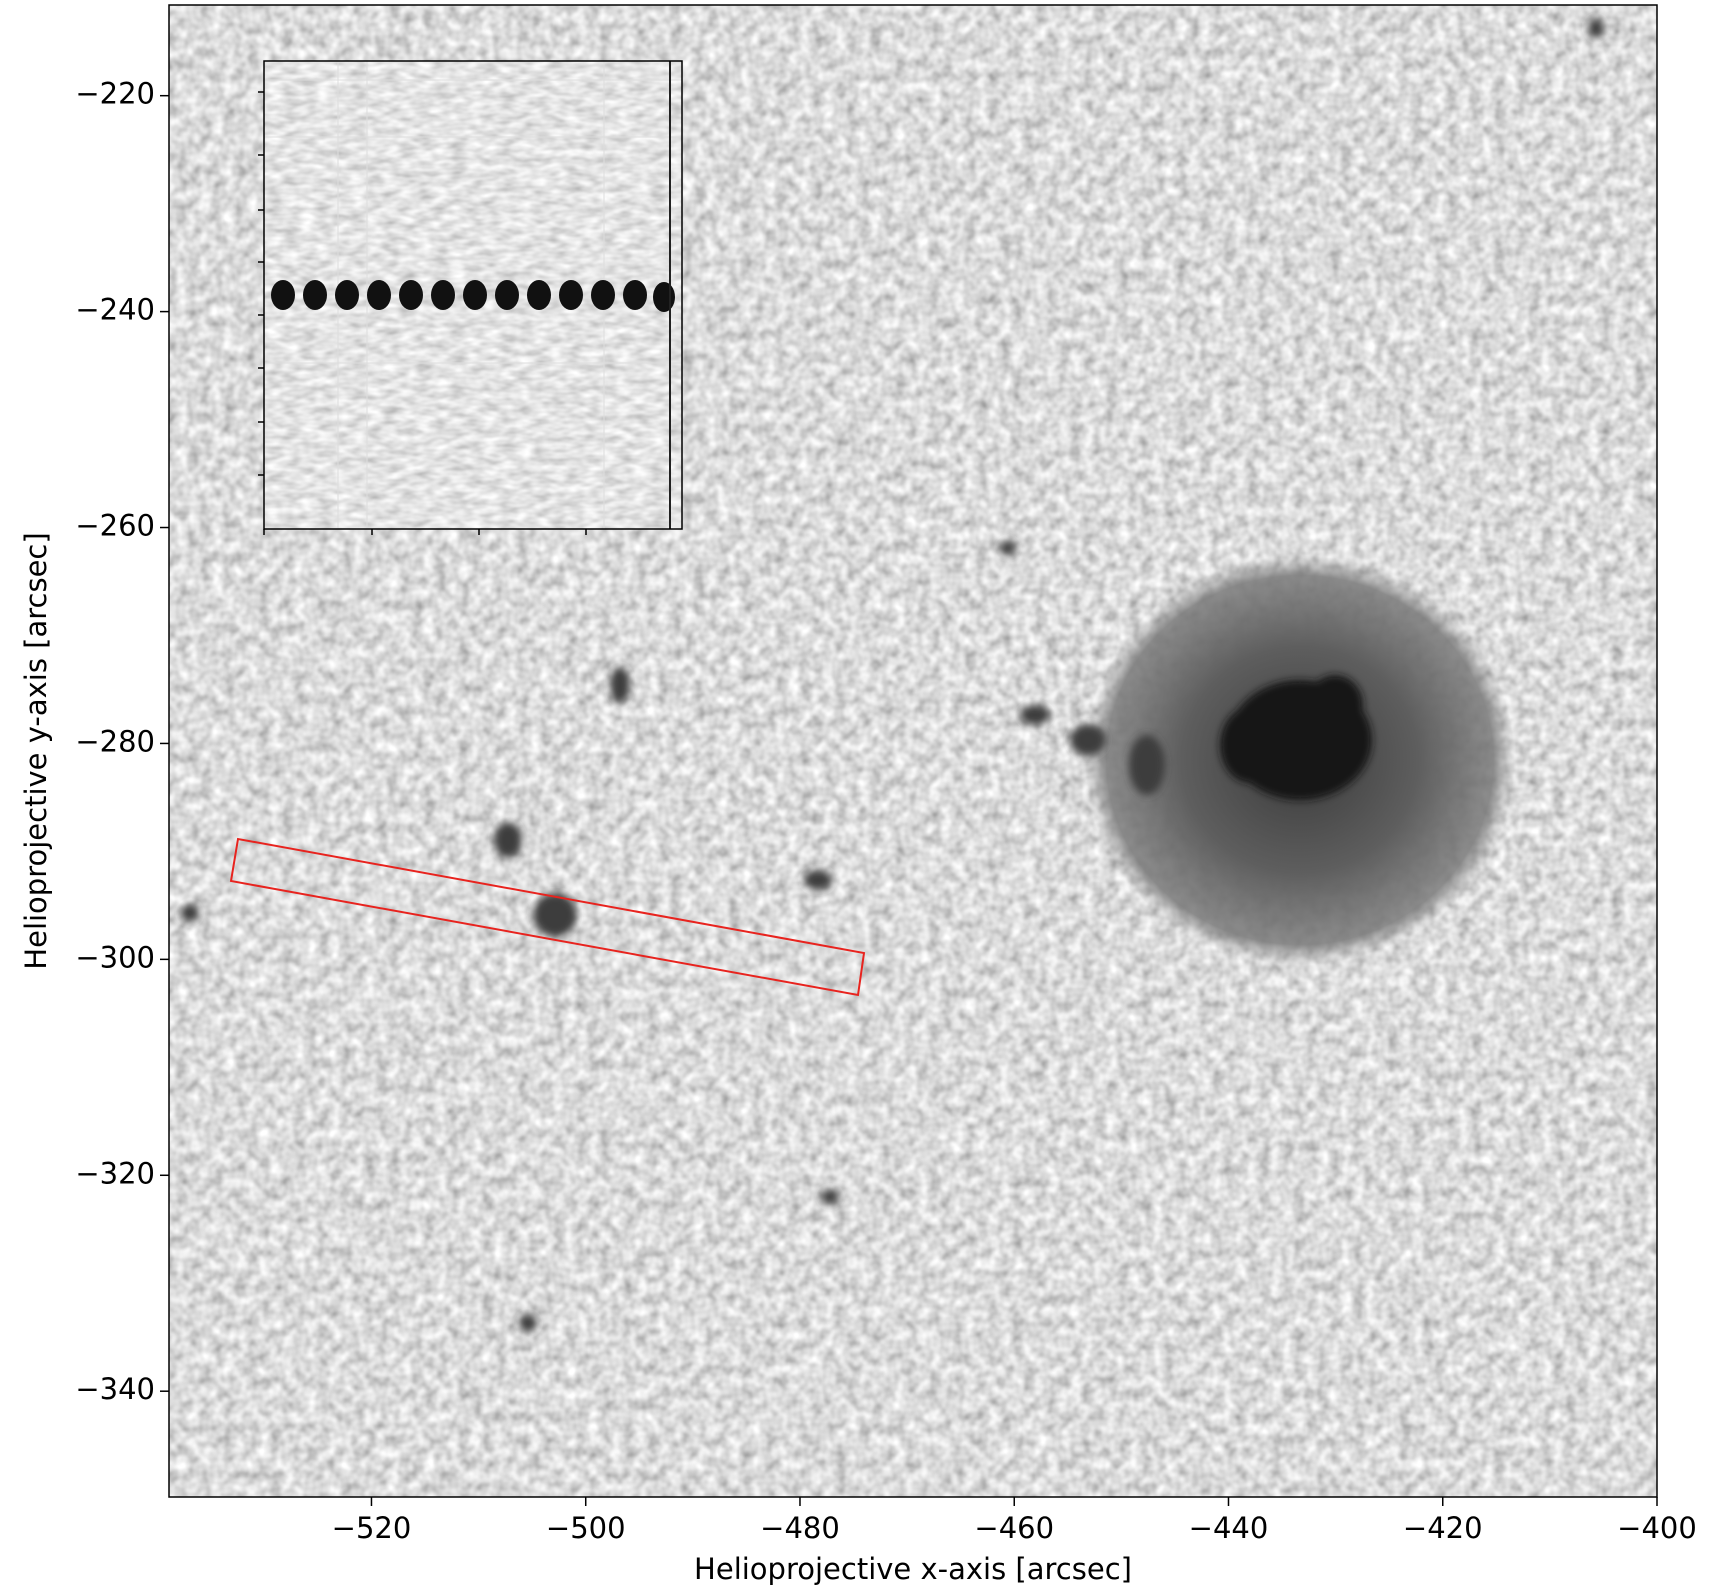 The width and height of the screenshot is (1709, 1588). Describe the element at coordinates (800, 1528) in the screenshot. I see `x-tick-label: −480` at that location.